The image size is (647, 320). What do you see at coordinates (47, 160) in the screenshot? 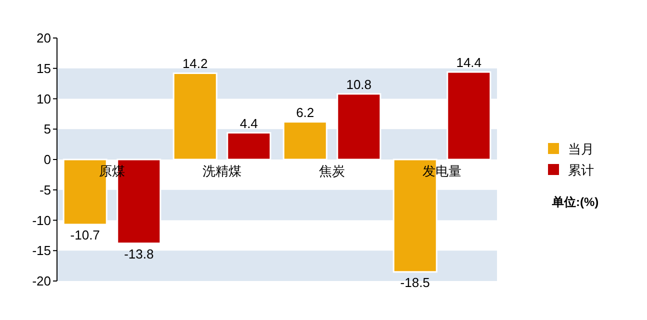
I see `y-tick-label: 0` at bounding box center [47, 160].